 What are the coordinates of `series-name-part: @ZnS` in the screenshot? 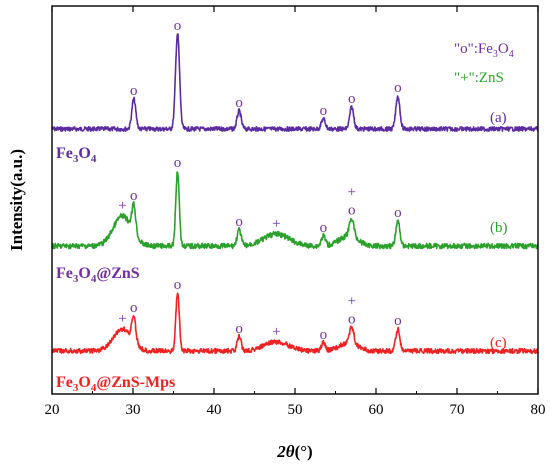 It's located at (117, 273).